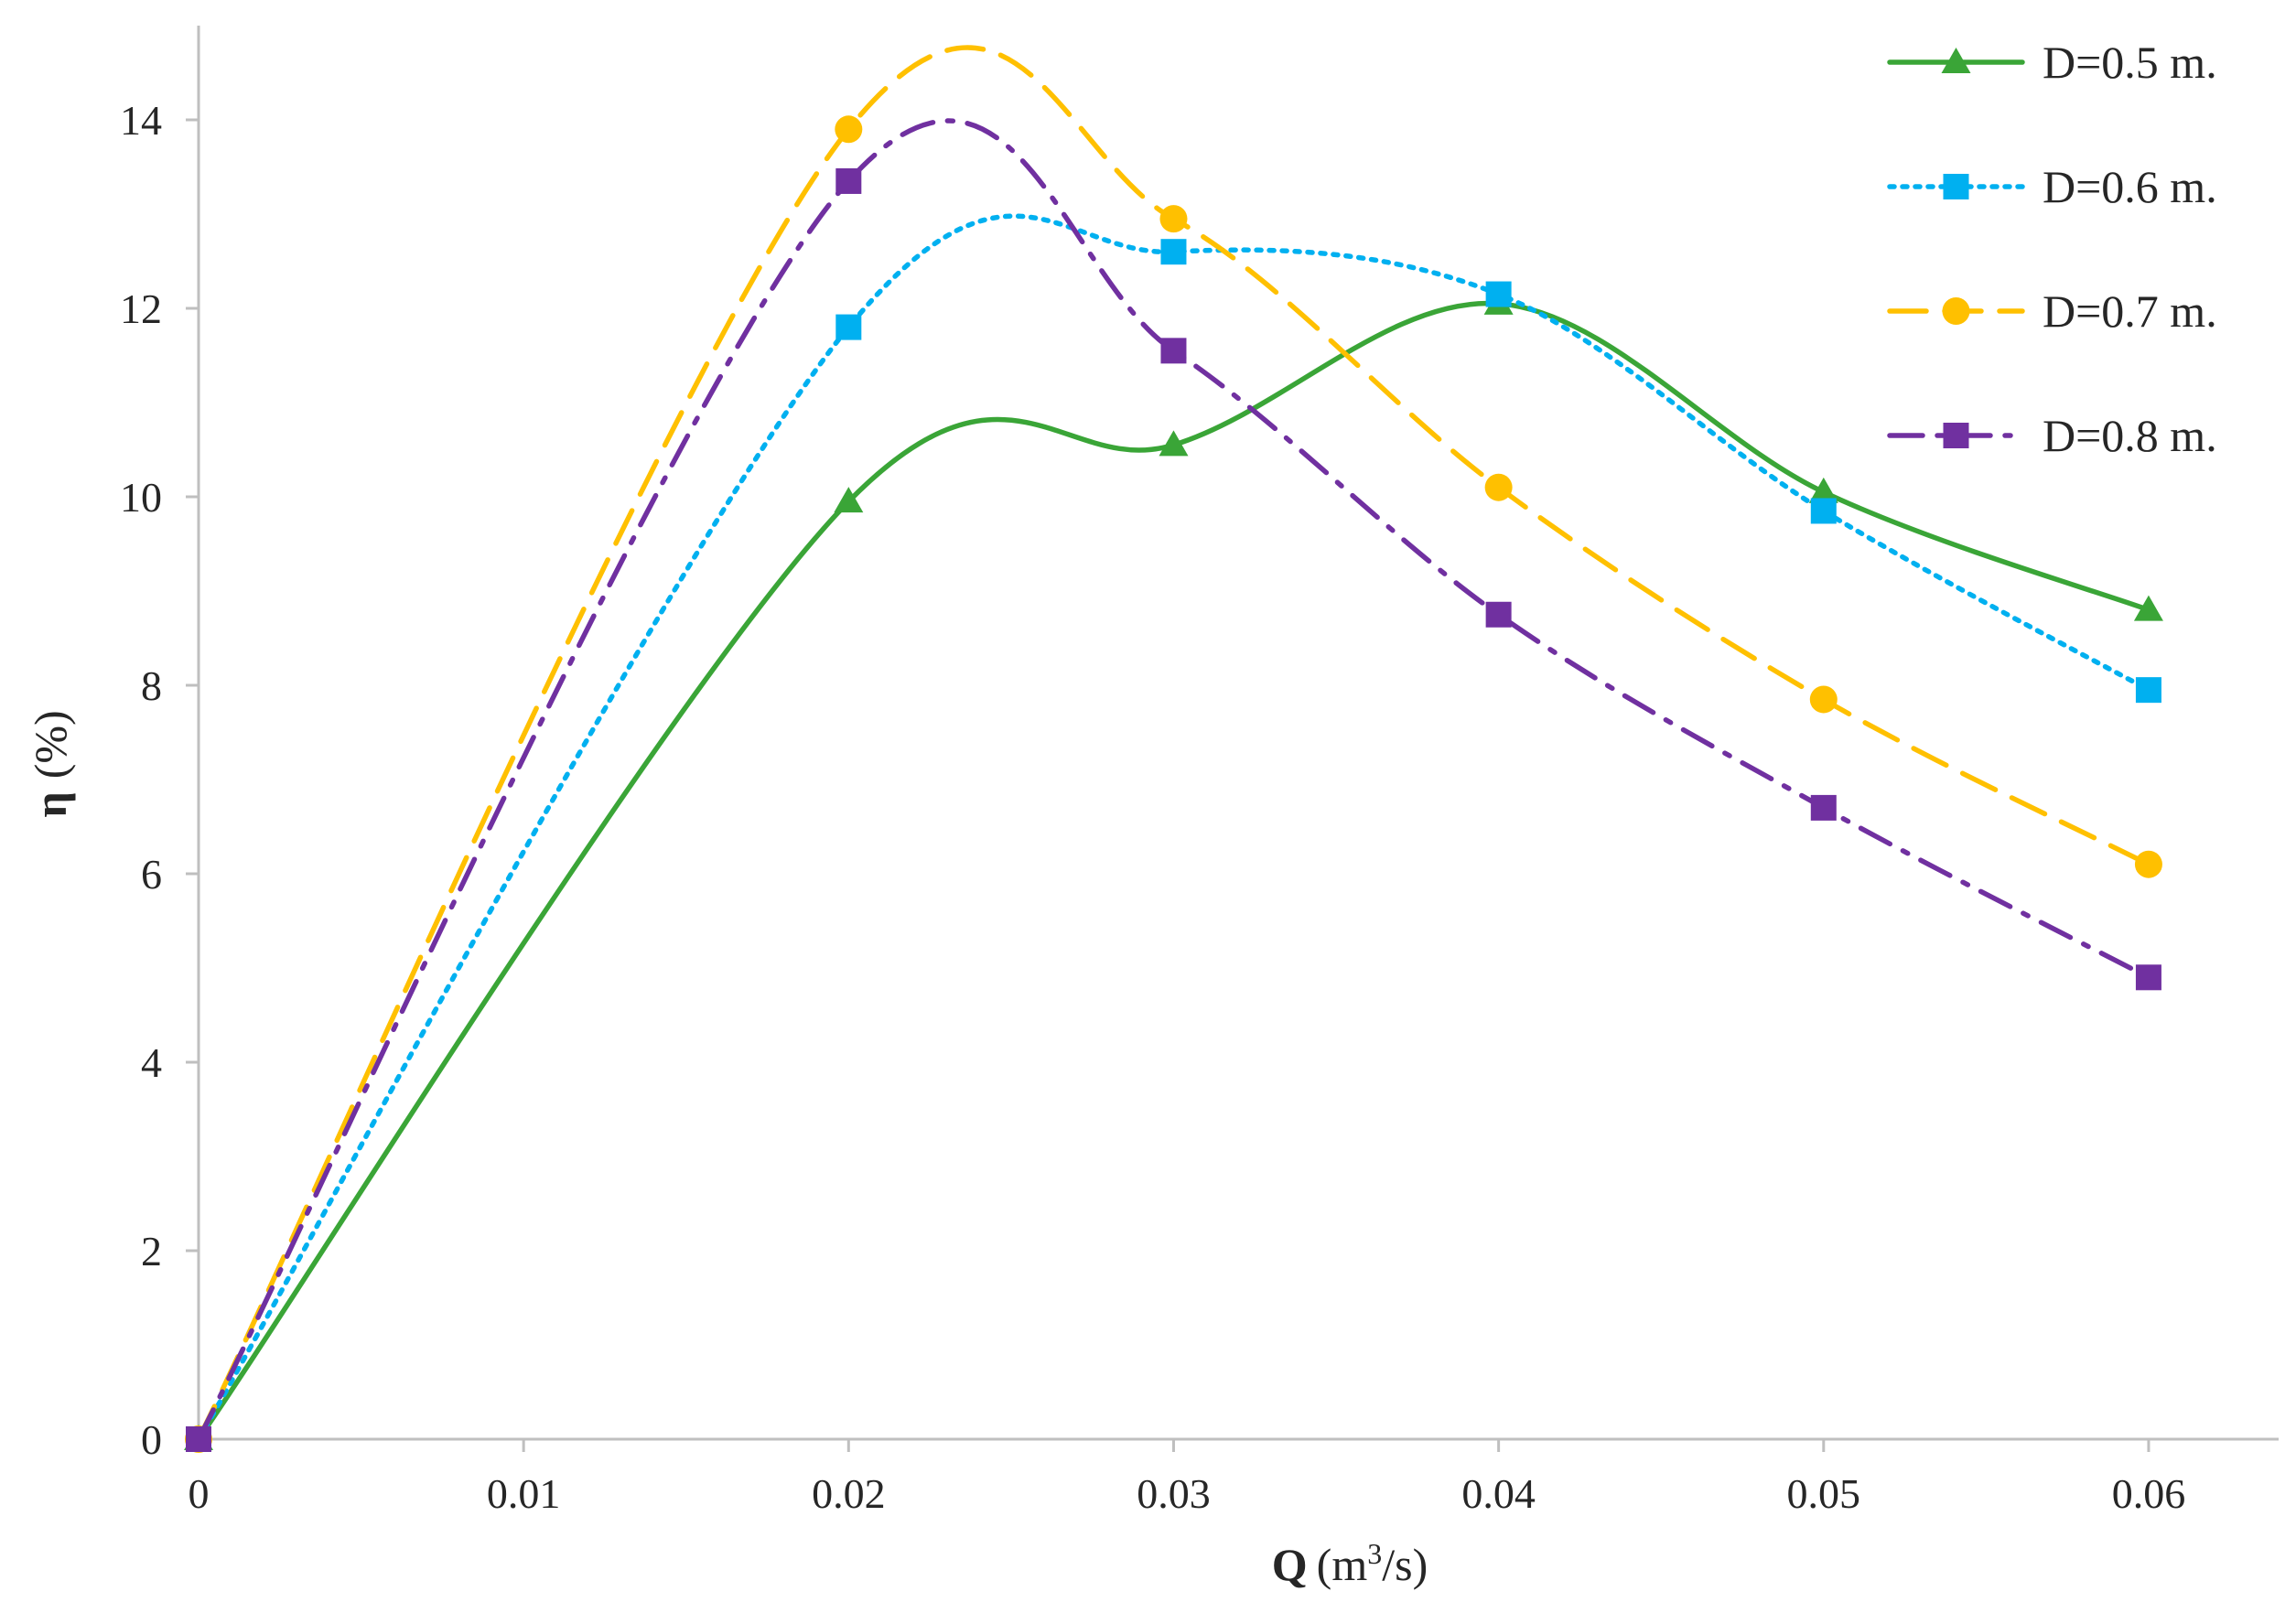 This screenshot has width=2296, height=1613. Describe the element at coordinates (524, 1494) in the screenshot. I see `x-tick-label: 0.01` at that location.